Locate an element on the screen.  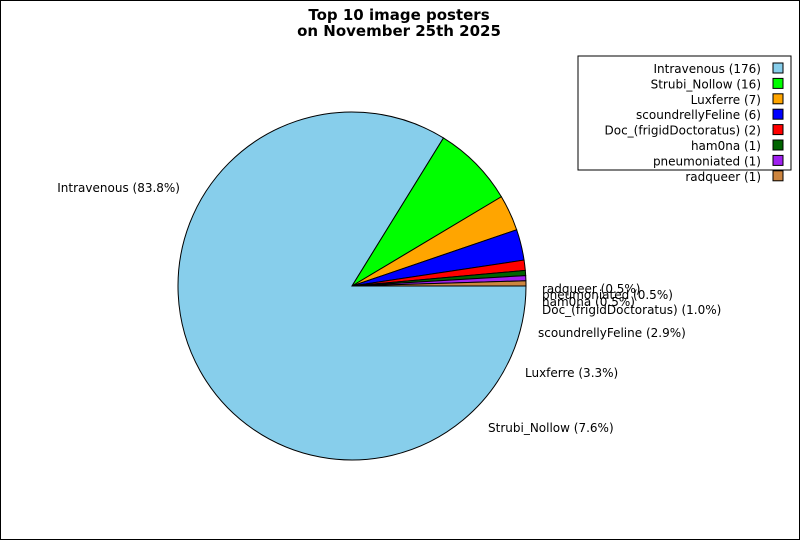
legend-entry-label: ham0na (1) is located at coordinates (726, 146).